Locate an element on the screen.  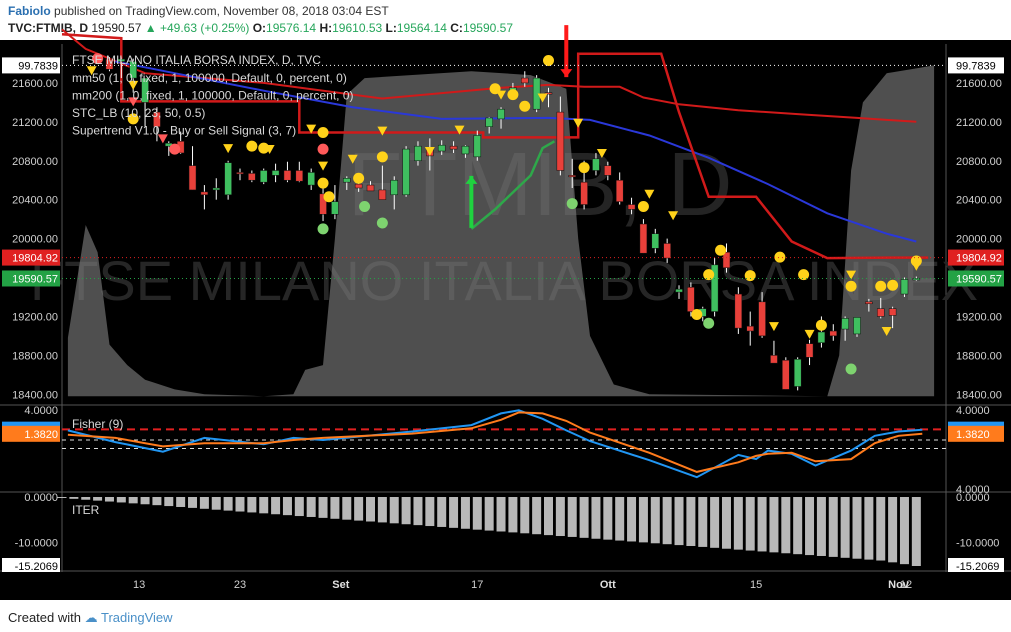
last-price: 19590.57 is located at coordinates (116, 28).